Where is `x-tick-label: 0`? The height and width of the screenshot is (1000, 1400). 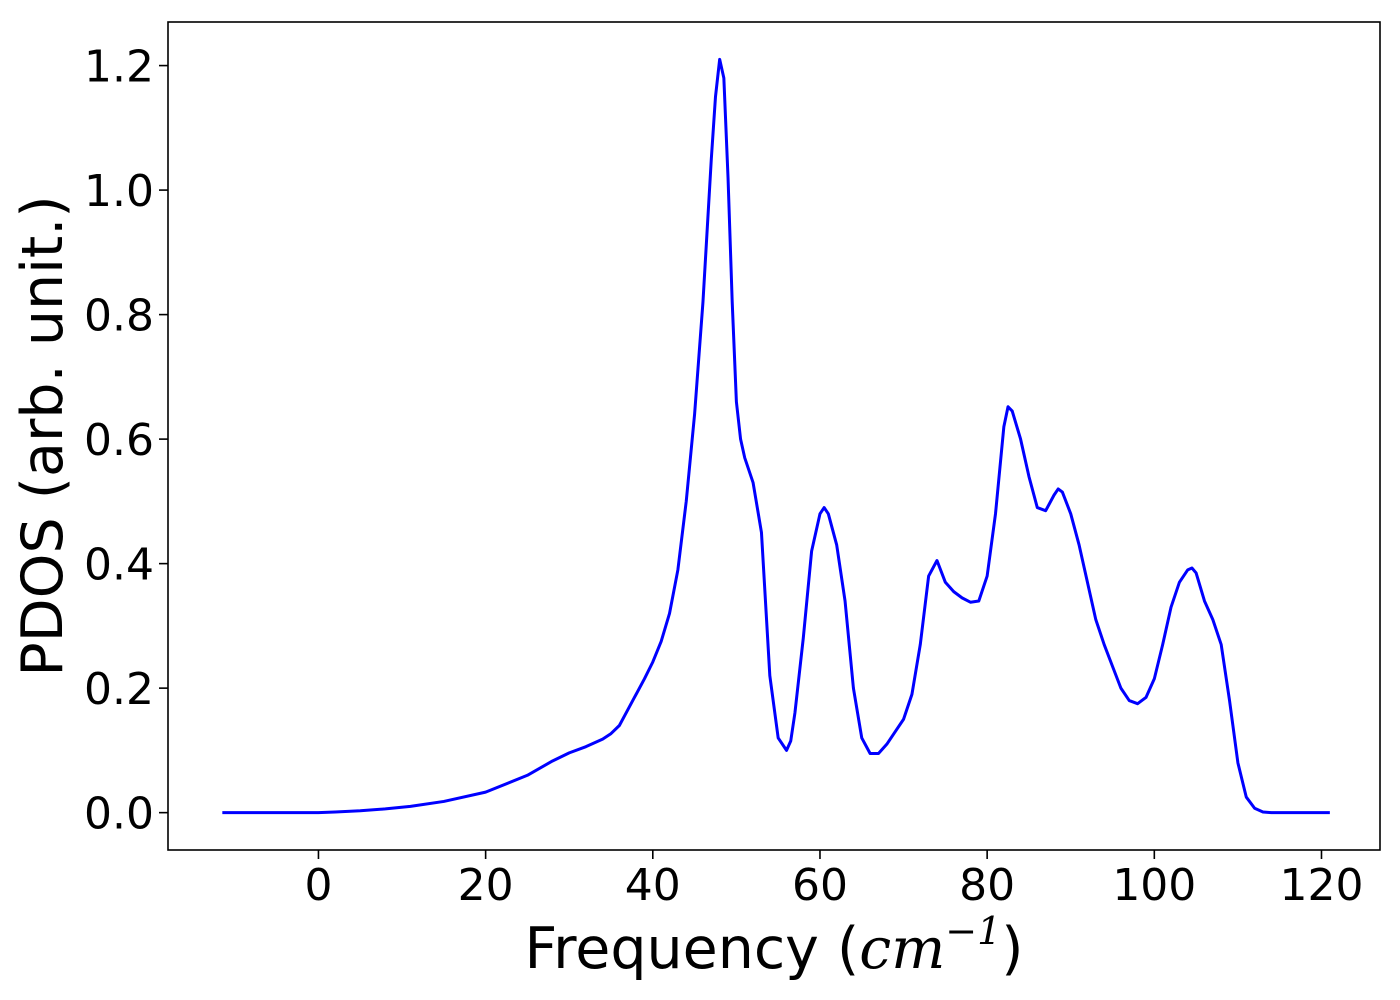
x-tick-label: 0 is located at coordinates (318, 885).